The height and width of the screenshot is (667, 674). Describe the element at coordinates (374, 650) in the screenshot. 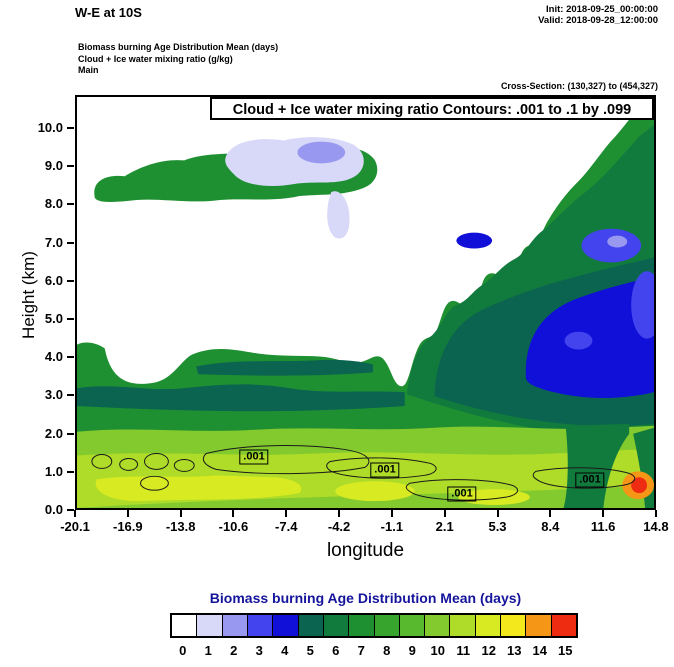

I see `colorbar-tick-labels: 0 1 2 3 4 5 6 7 8 9 10 11 12 13 14 15` at that location.